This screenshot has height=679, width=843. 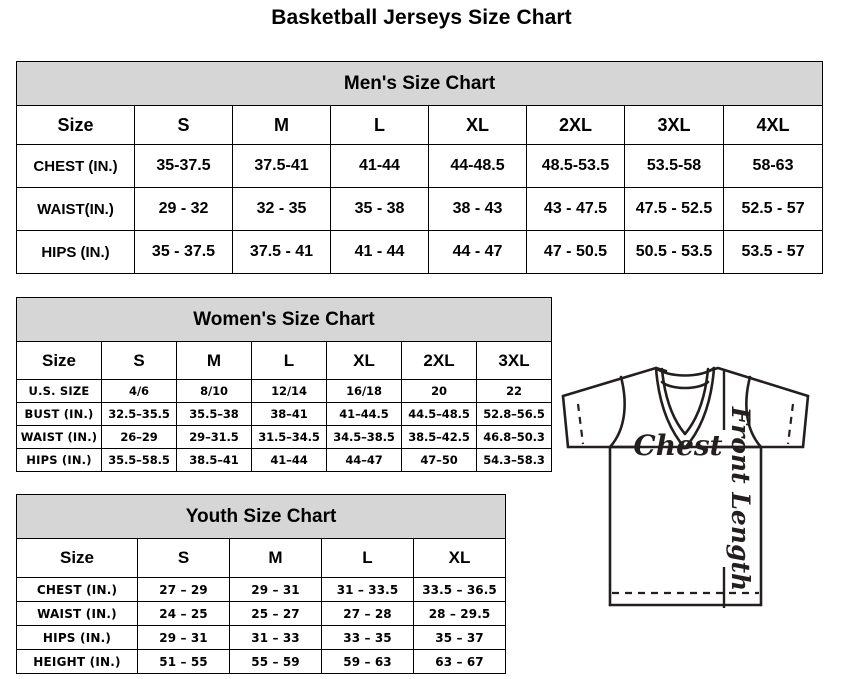 What do you see at coordinates (575, 125) in the screenshot?
I see `mens-header-cell: 2XL` at bounding box center [575, 125].